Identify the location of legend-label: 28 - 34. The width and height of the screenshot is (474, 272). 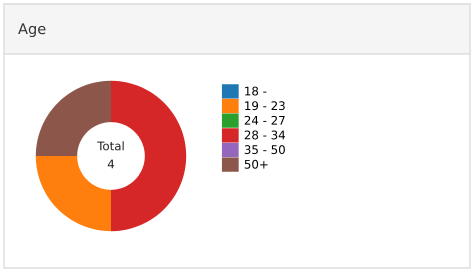
(265, 135).